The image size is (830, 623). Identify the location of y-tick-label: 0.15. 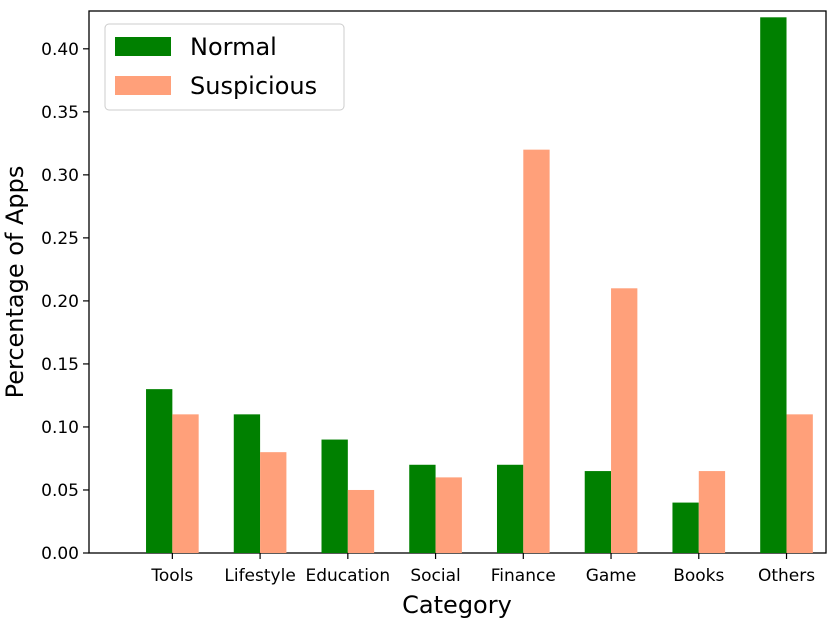
(60, 365).